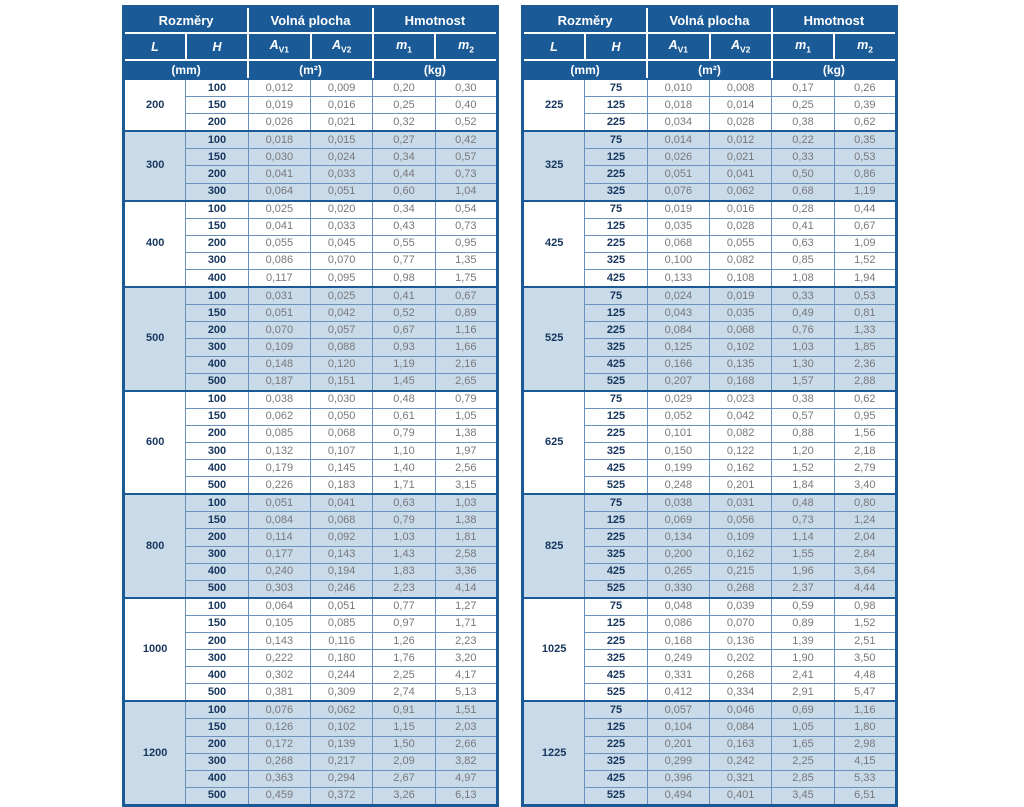 The height and width of the screenshot is (807, 1024). I want to click on value-cell: 0,57, so click(466, 157).